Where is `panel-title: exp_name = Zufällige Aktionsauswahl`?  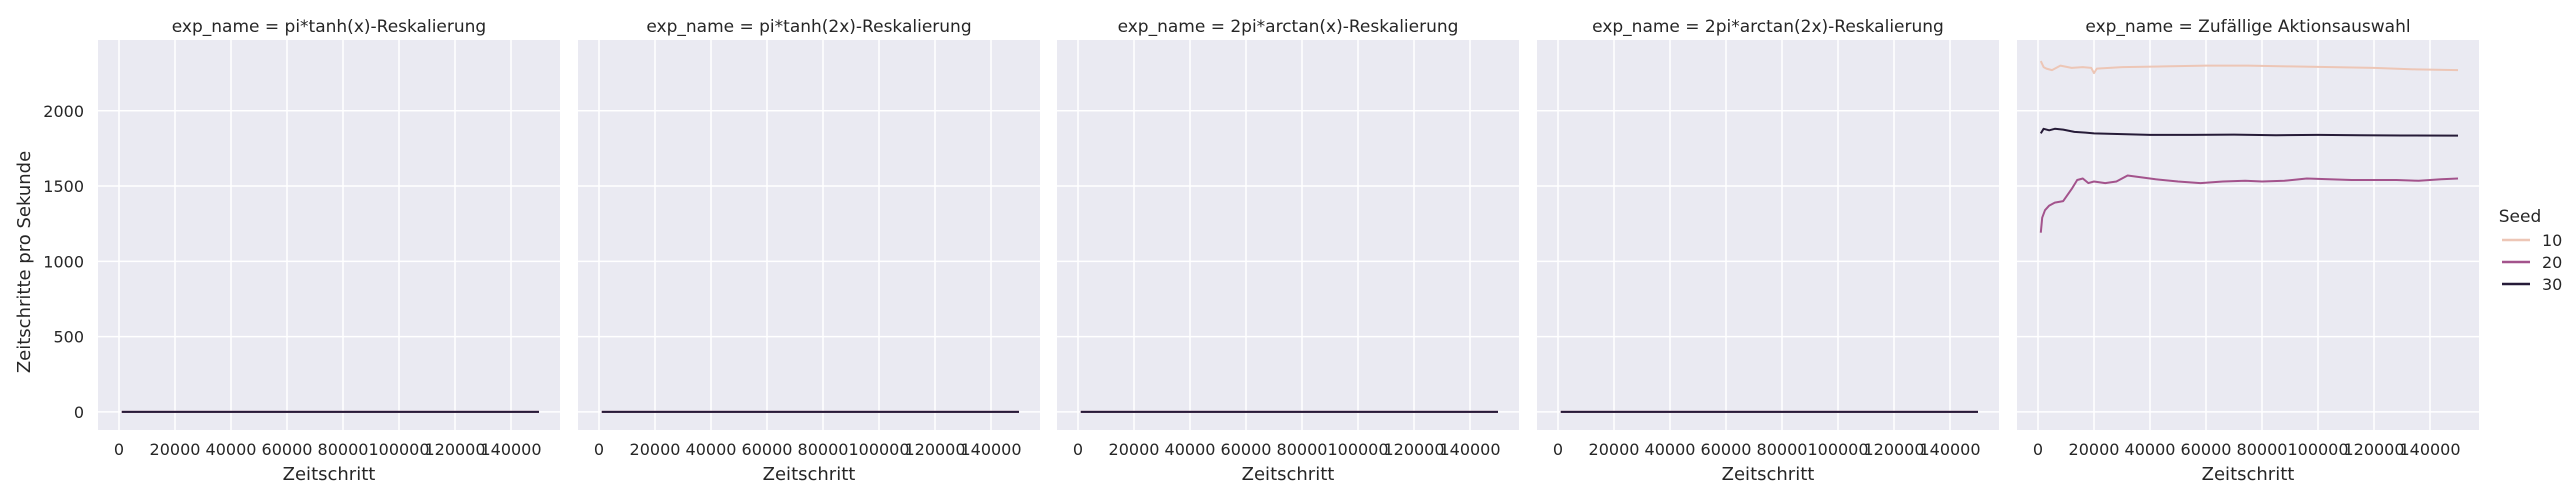 panel-title: exp_name = Zufällige Aktionsauswahl is located at coordinates (2247, 27).